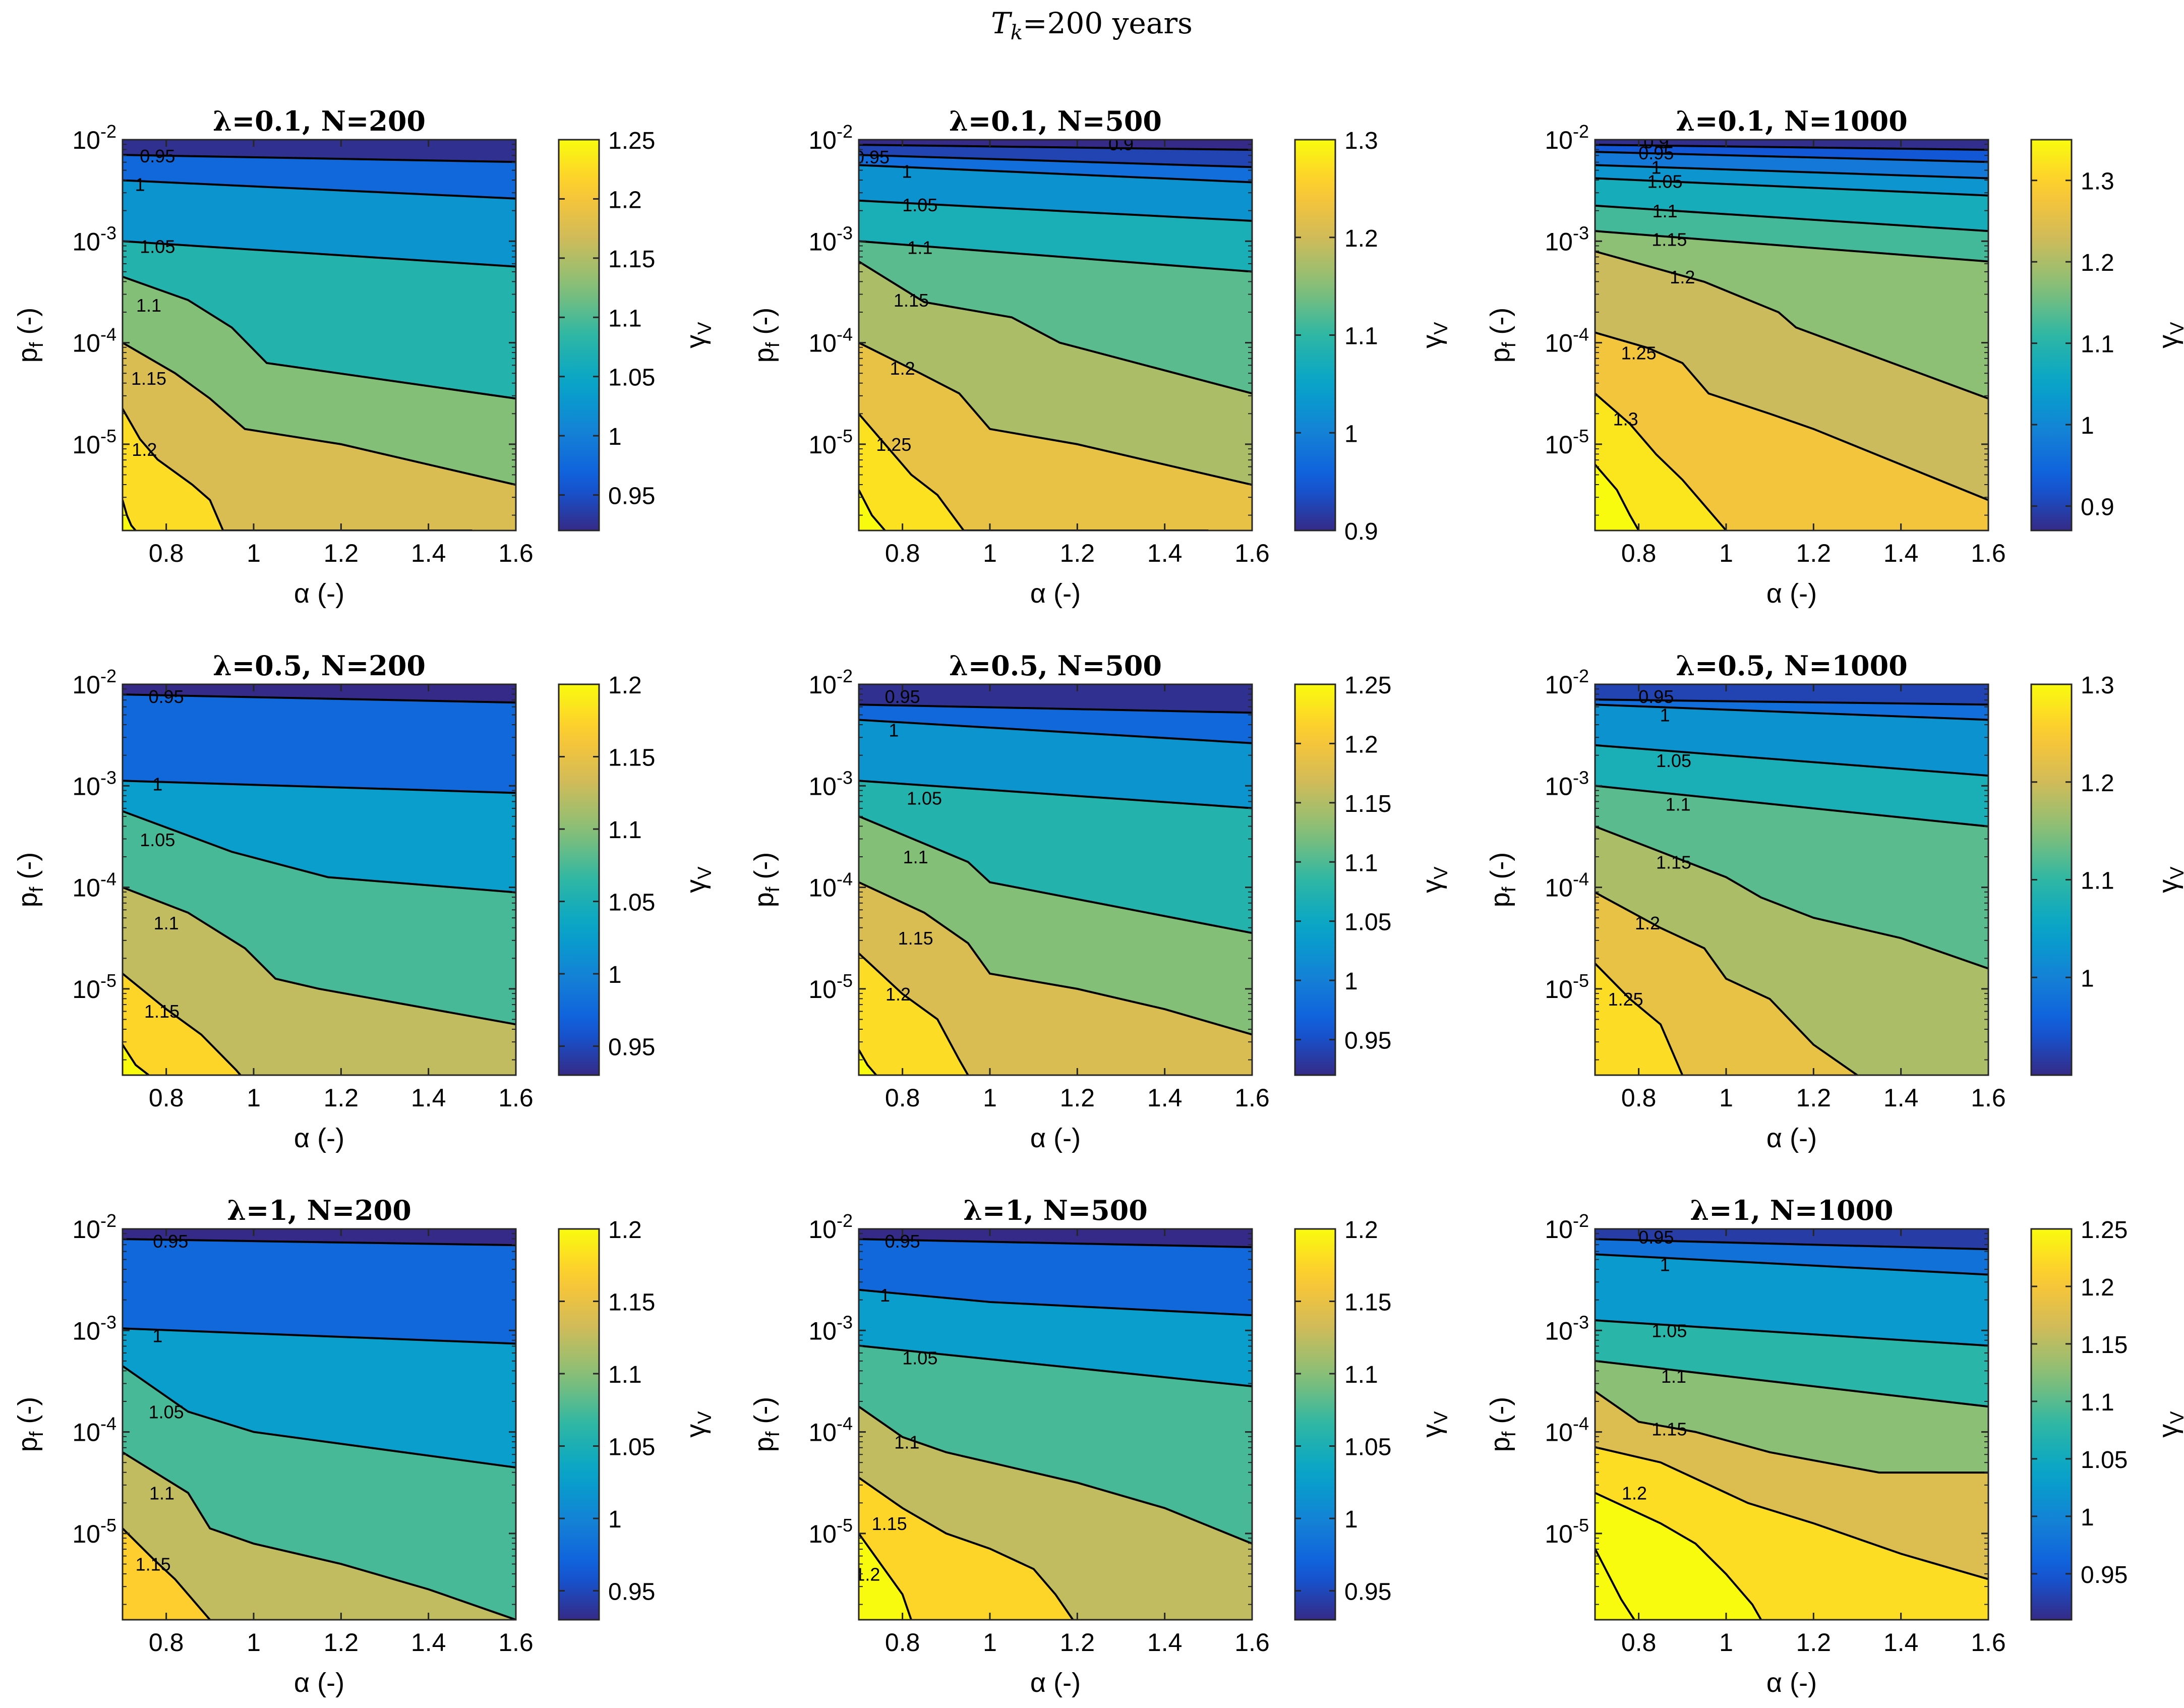 The width and height of the screenshot is (2184, 1708). Describe the element at coordinates (1660, 462) in the screenshot. I see `contour-region-1.3` at that location.